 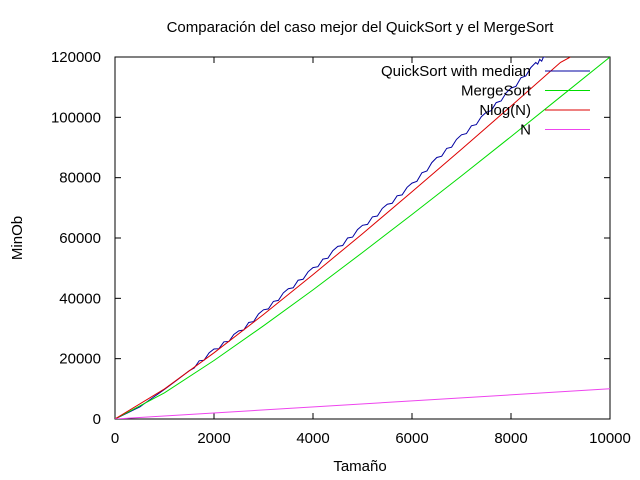 What do you see at coordinates (312, 438) in the screenshot?
I see `x-tick-label: 4000` at bounding box center [312, 438].